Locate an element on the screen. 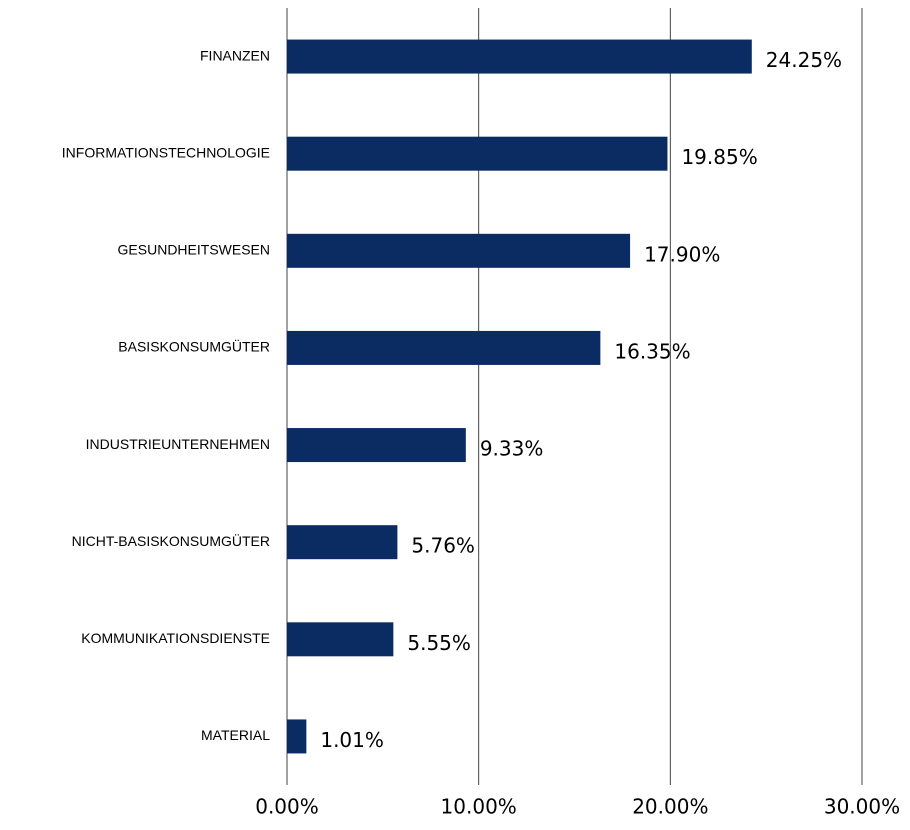 The height and width of the screenshot is (830, 910). x-tick-label: 0.00% is located at coordinates (287, 807).